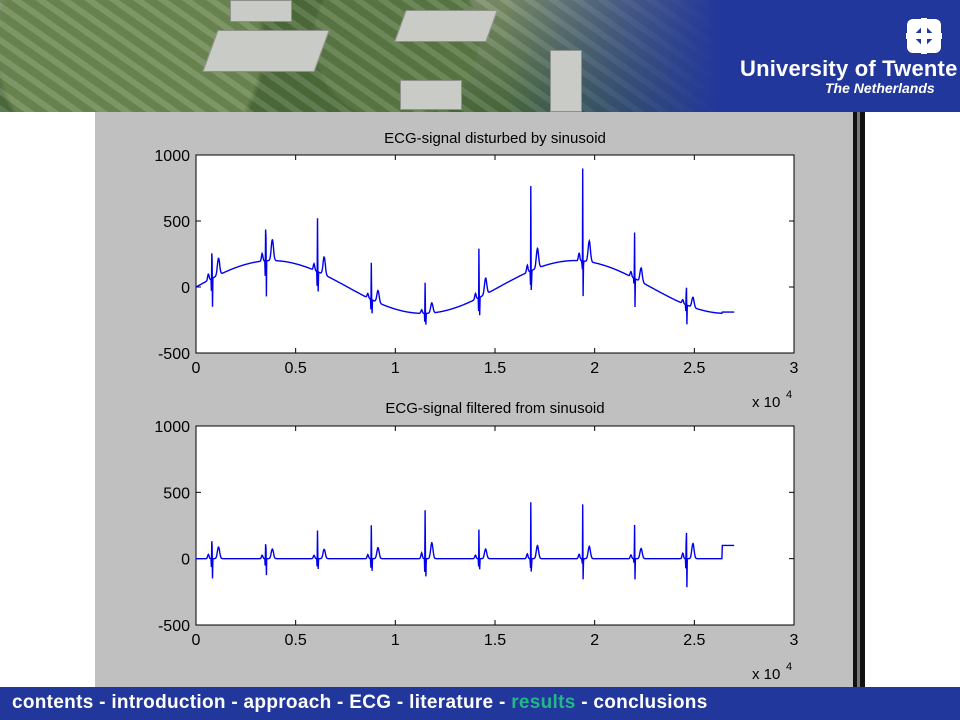 This screenshot has width=960, height=720. I want to click on chart-title: ECG-signal filtered from sinusoid, so click(494, 408).